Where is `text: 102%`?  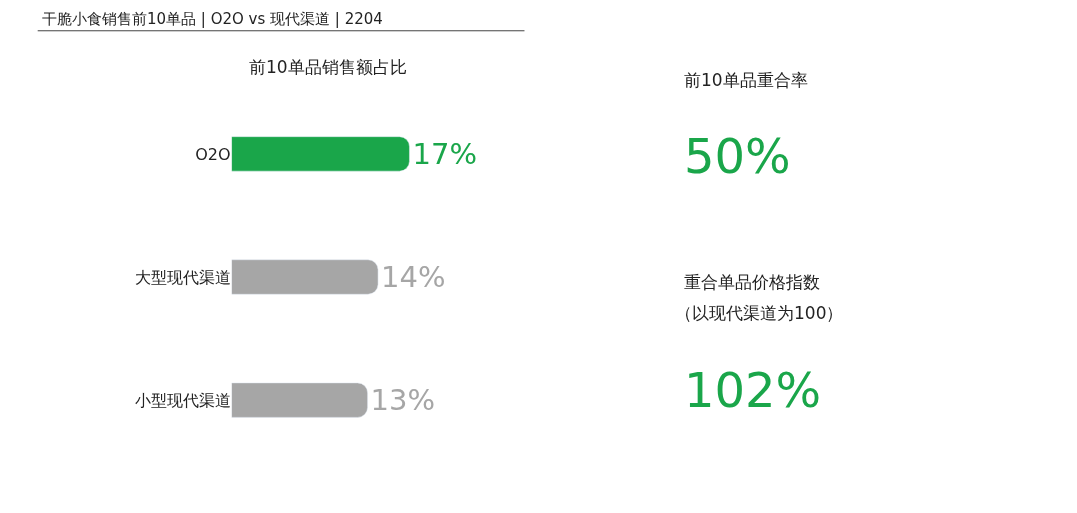 text: 102% is located at coordinates (753, 390).